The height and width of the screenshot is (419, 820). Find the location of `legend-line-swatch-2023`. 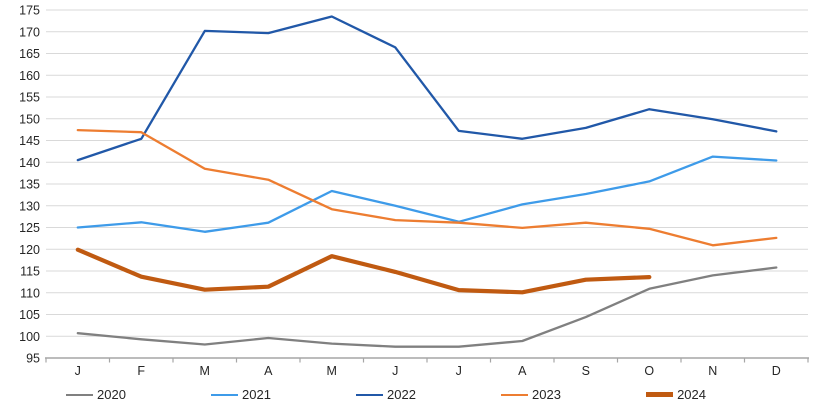

legend-line-swatch-2023 is located at coordinates (515, 394).